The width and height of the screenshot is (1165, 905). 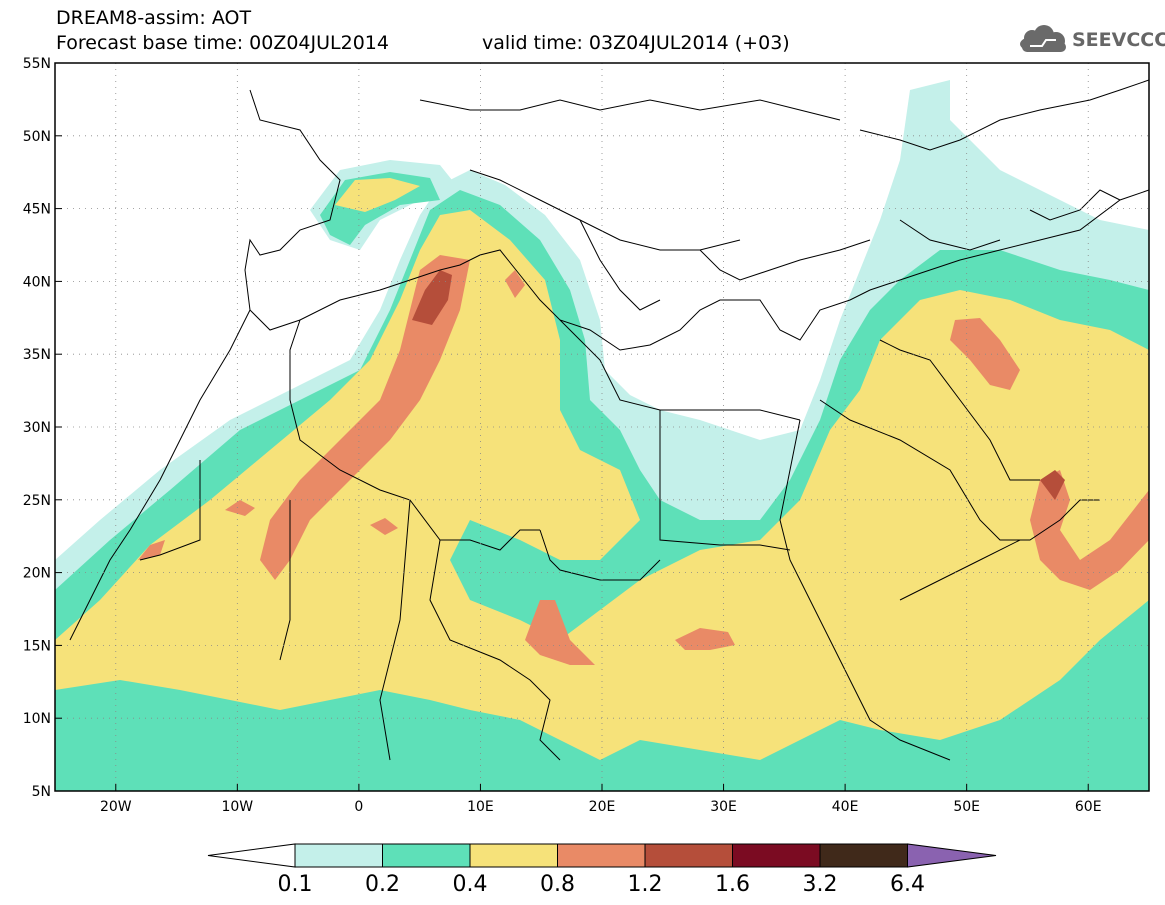 What do you see at coordinates (1089, 530) in the screenshot?
I see `band-0-8-e` at bounding box center [1089, 530].